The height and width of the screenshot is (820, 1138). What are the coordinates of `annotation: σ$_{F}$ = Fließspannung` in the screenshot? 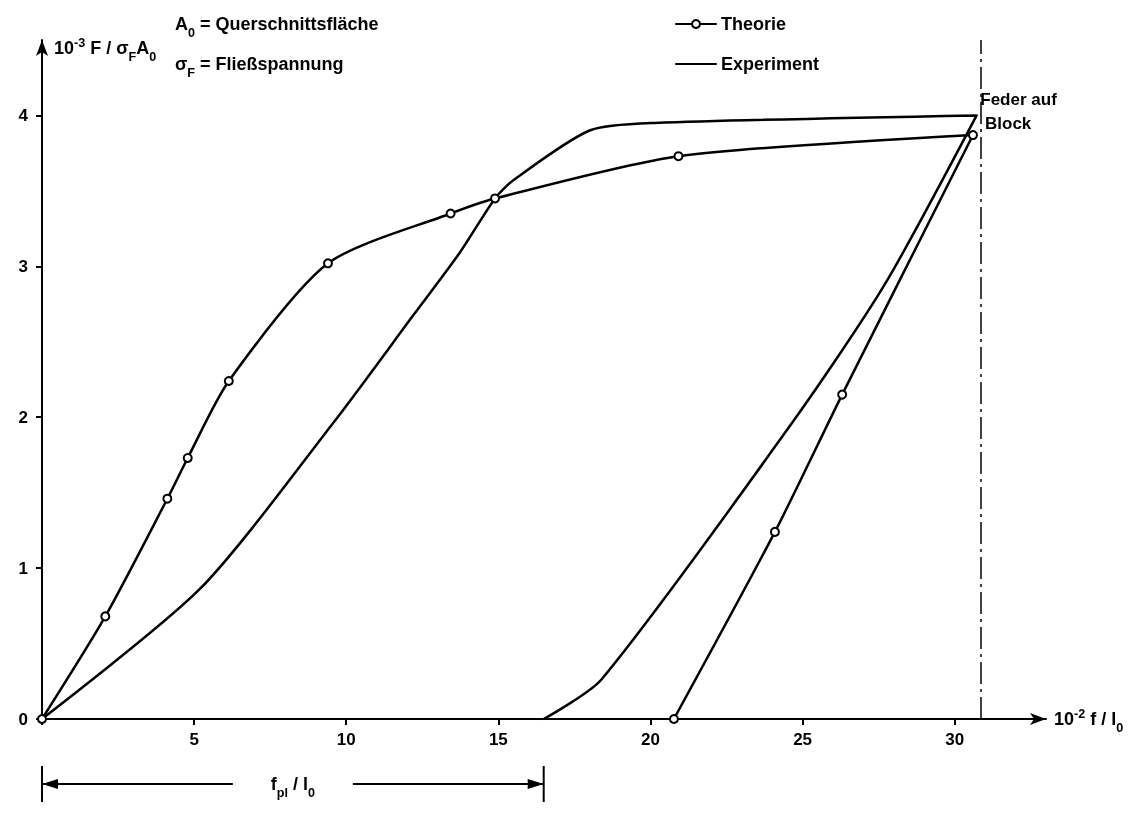 It's located at (259, 67).